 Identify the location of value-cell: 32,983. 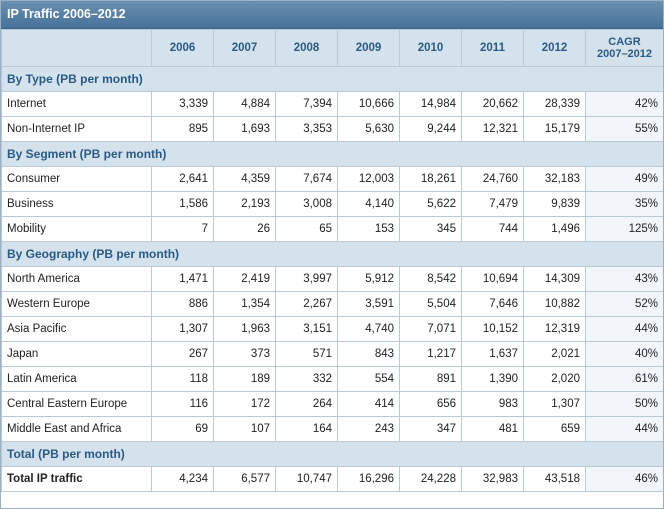
(492, 479).